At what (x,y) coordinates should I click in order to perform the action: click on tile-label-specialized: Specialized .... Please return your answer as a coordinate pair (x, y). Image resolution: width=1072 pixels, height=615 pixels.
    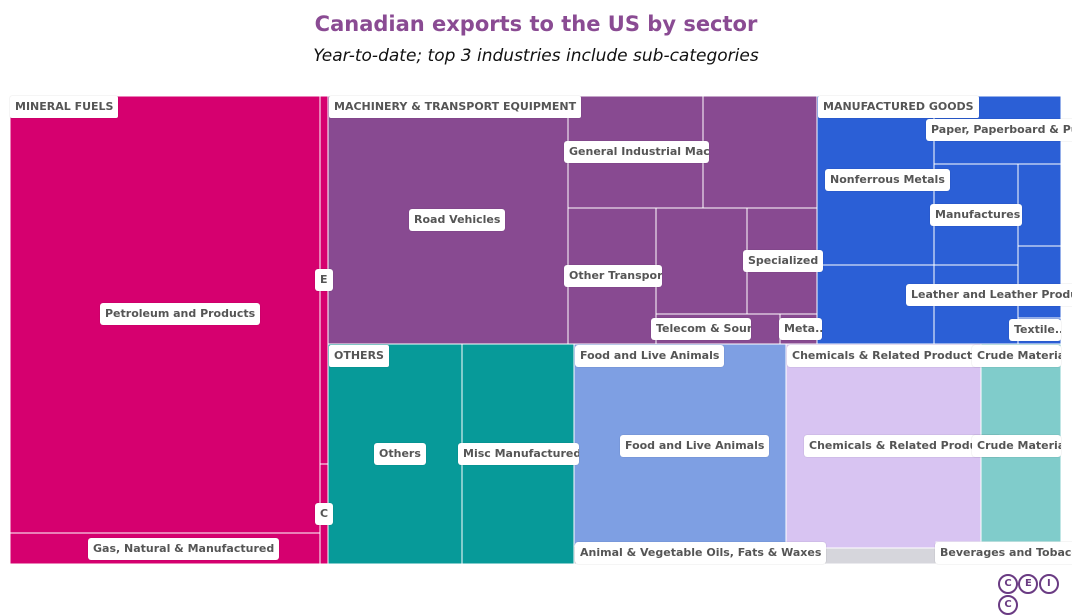
    Looking at the image, I should click on (783, 261).